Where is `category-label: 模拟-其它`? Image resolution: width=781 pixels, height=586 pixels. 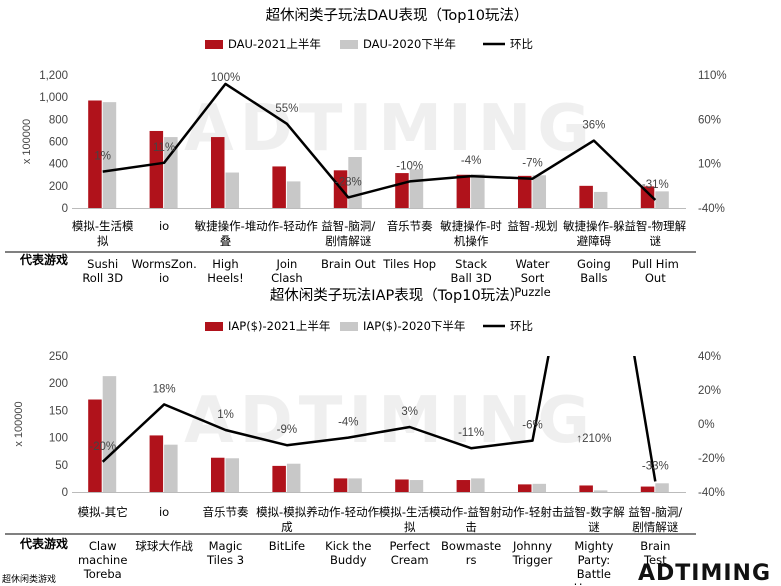
category-label: 模拟-其它 is located at coordinates (103, 512).